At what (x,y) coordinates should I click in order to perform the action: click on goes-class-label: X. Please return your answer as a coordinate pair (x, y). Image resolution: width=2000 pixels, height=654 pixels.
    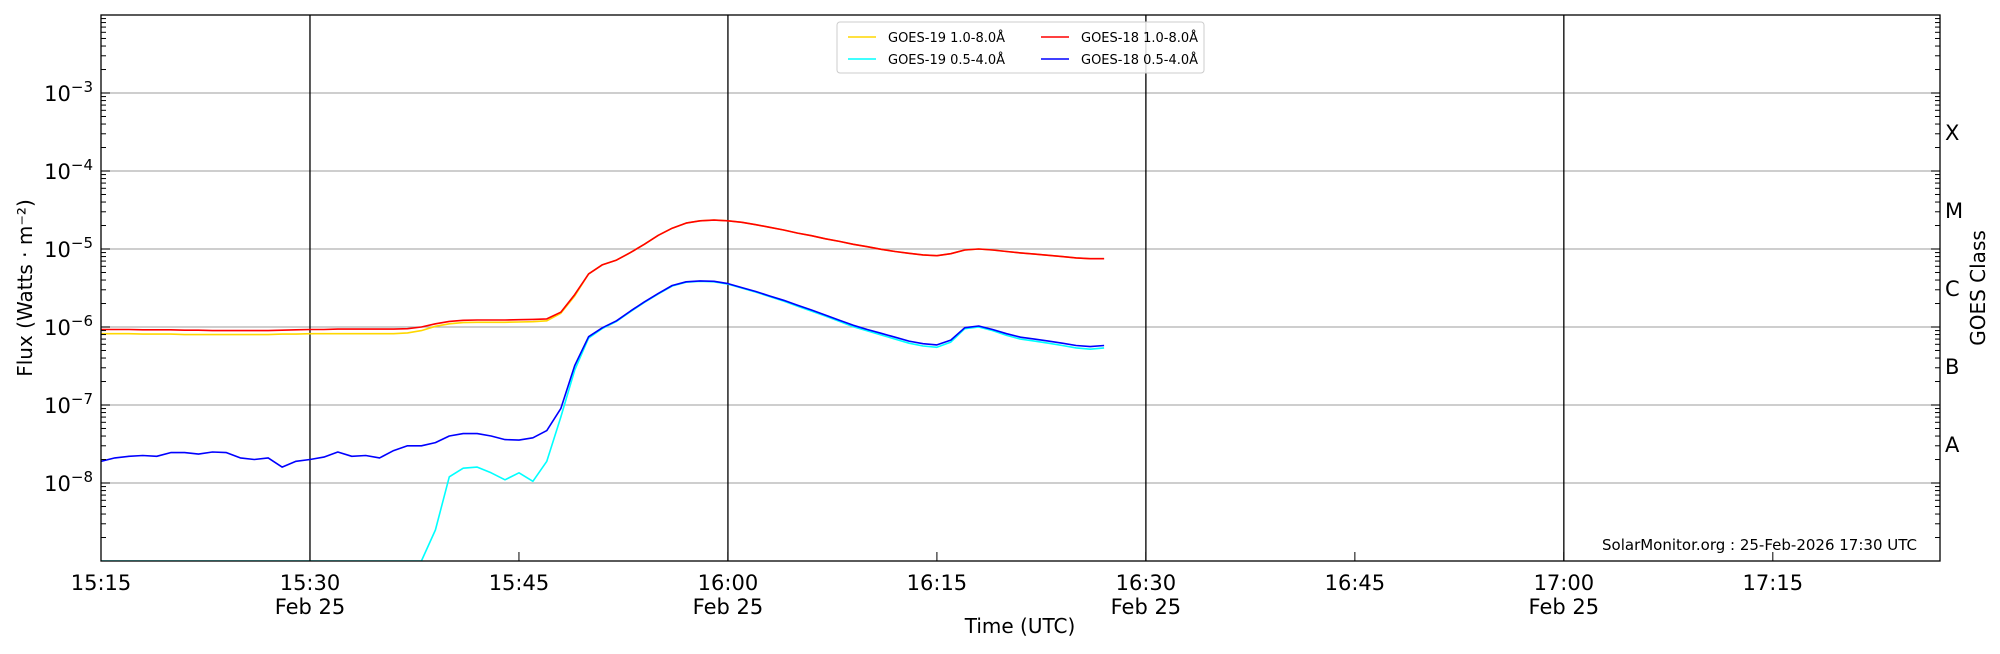
    Looking at the image, I should click on (1952, 133).